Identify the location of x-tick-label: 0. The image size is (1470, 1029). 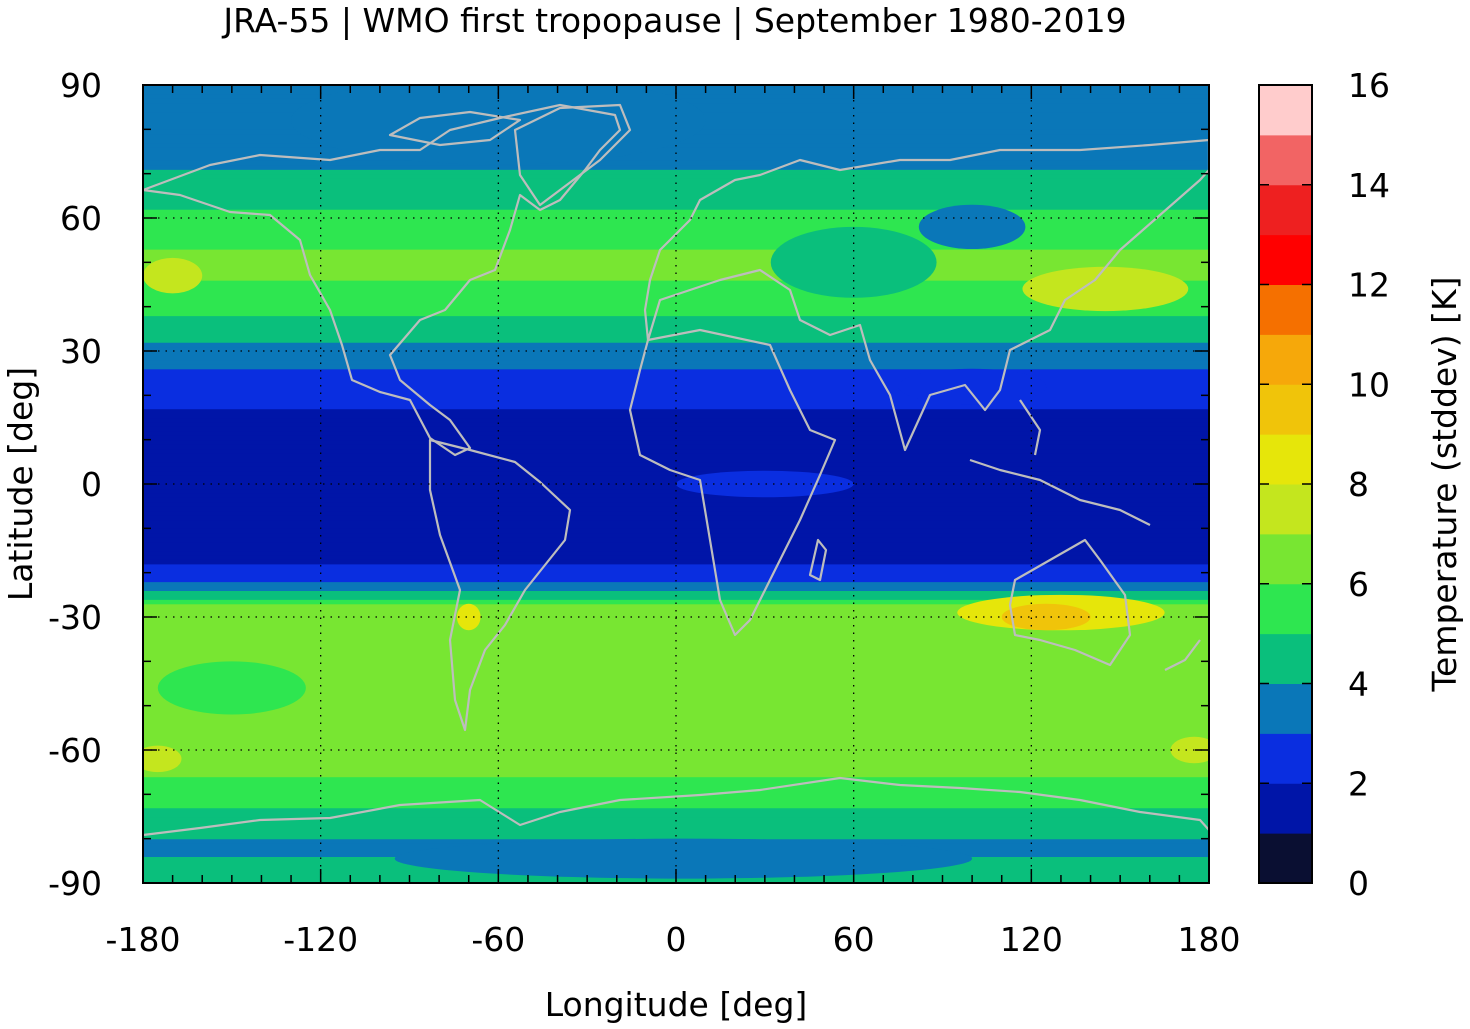
(676, 939).